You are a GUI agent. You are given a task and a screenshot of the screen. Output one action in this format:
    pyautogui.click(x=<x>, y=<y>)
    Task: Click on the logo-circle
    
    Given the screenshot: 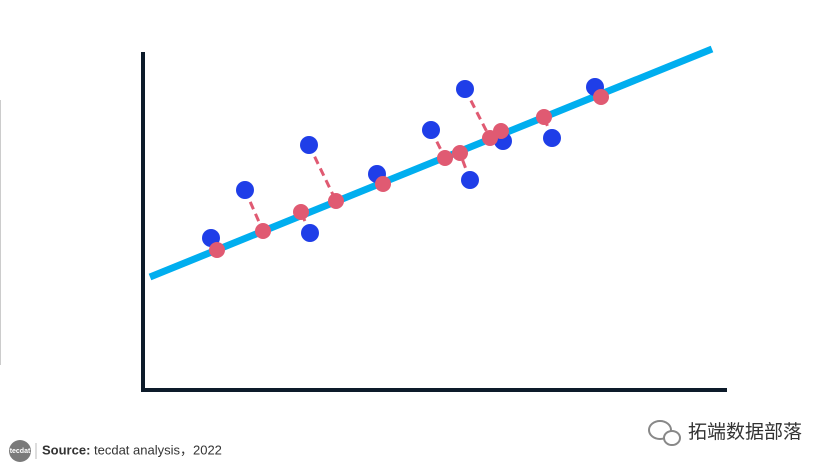 What is the action you would take?
    pyautogui.click(x=20, y=451)
    